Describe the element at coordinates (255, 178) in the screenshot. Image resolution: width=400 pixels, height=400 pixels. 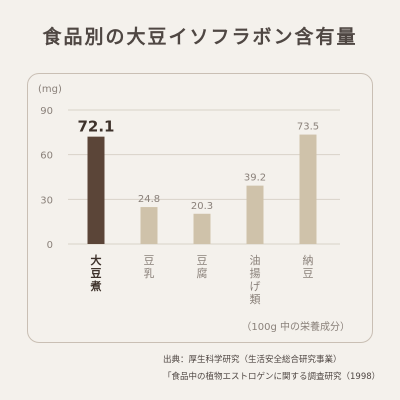
I see `bar-value-label: 39.2` at that location.